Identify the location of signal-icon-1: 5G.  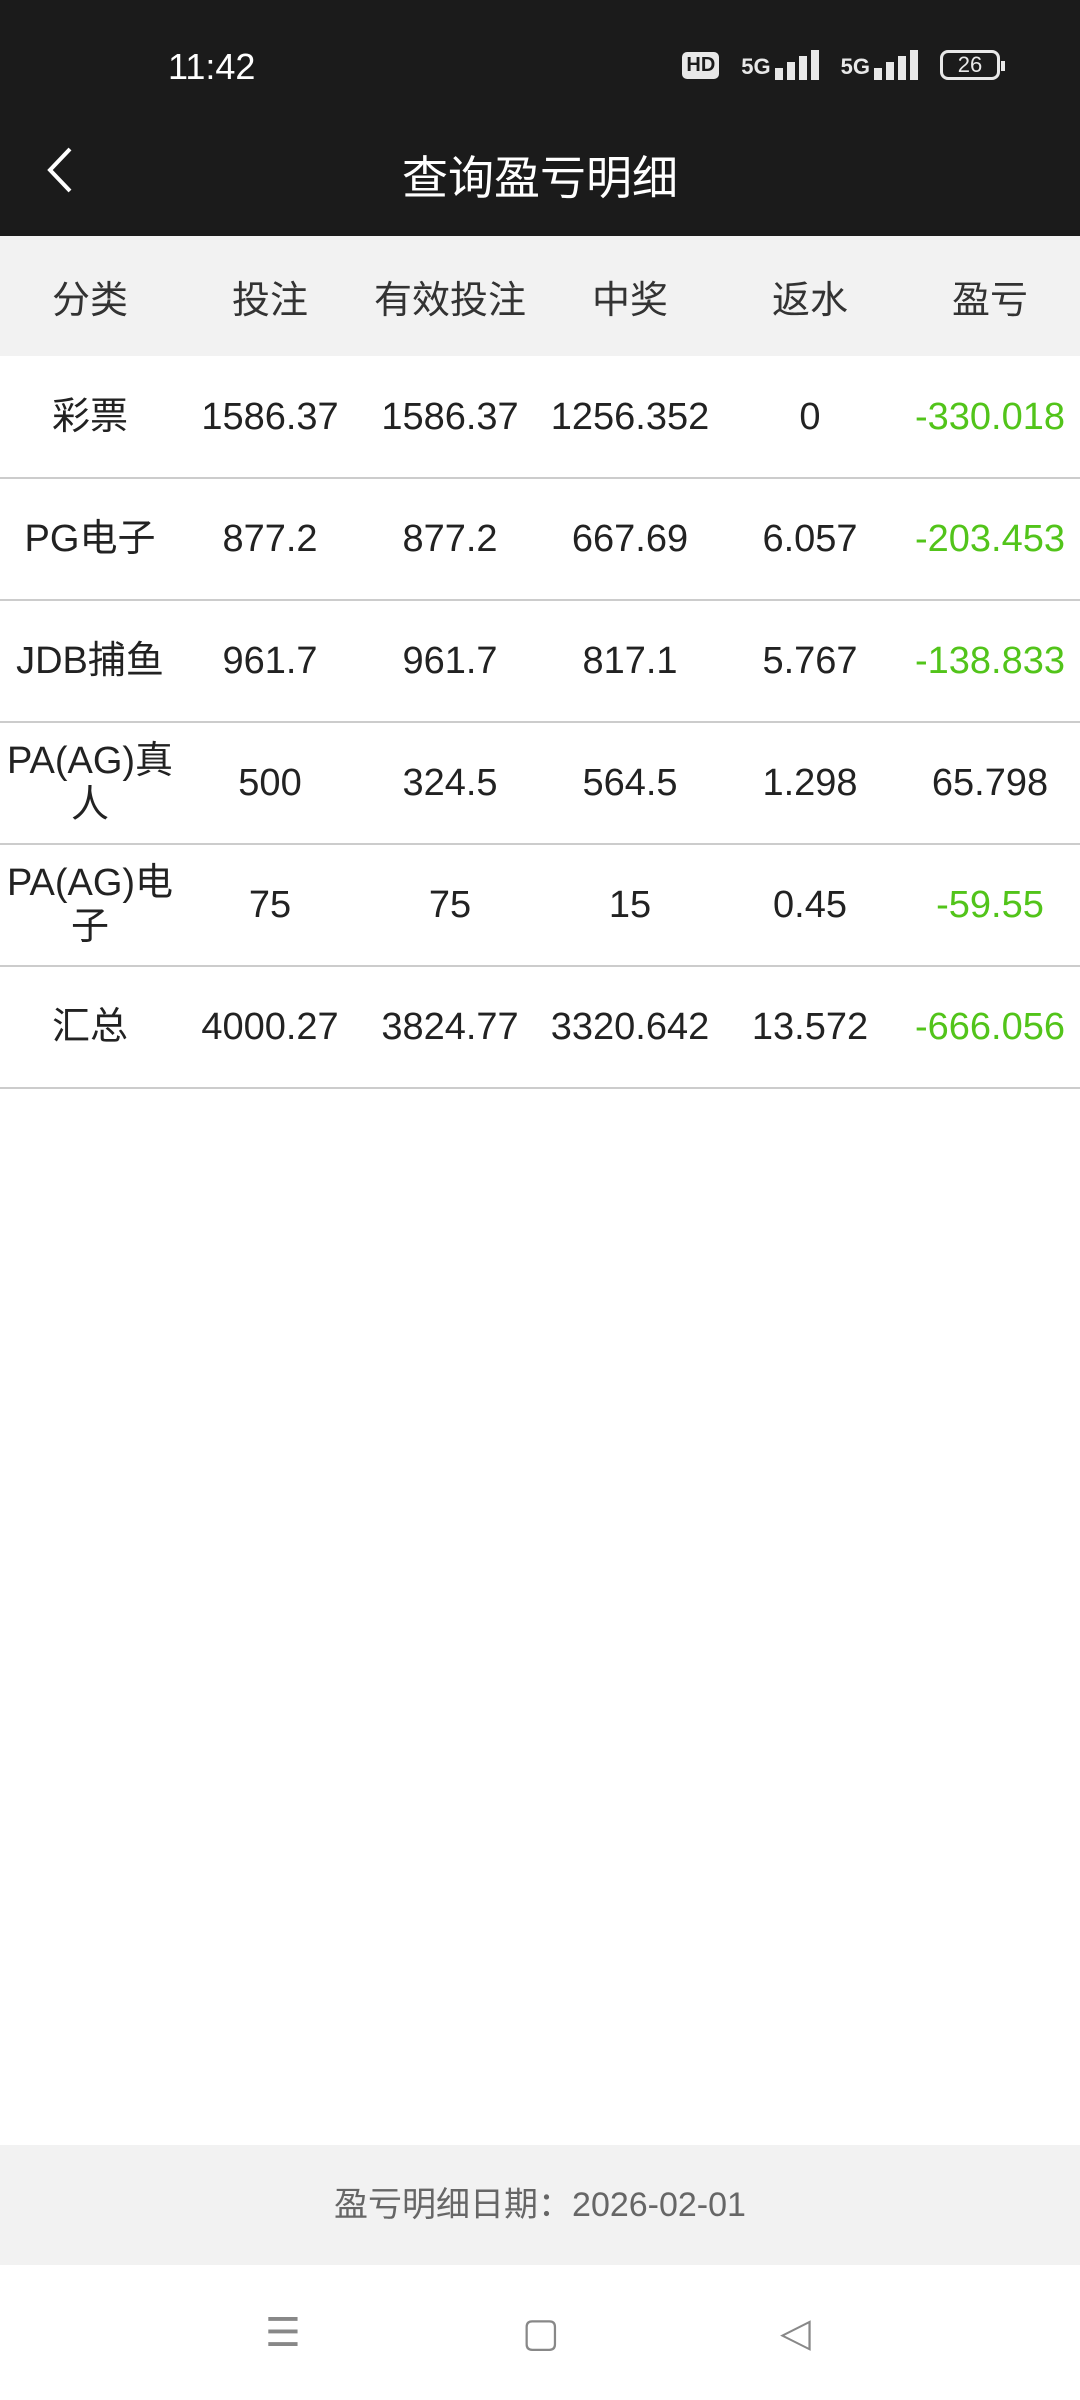
(780, 65).